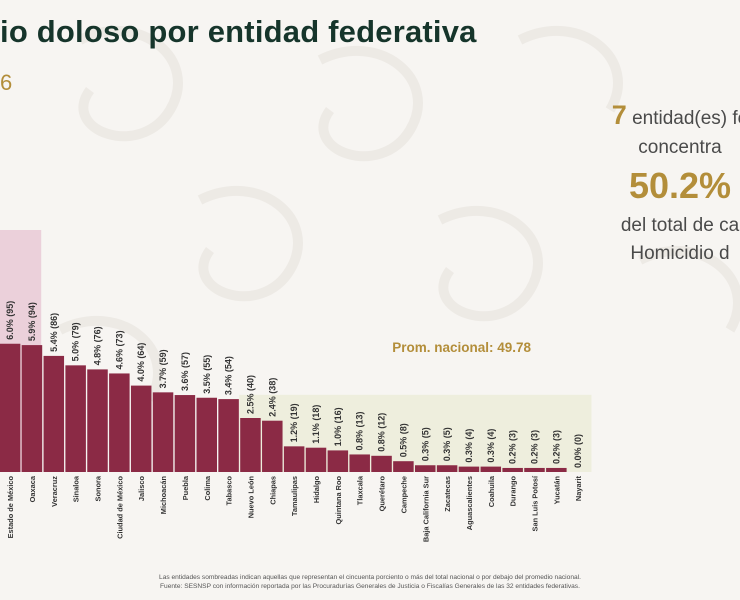  Describe the element at coordinates (272, 397) in the screenshot. I see `value-label: 2.4% (38)` at that location.